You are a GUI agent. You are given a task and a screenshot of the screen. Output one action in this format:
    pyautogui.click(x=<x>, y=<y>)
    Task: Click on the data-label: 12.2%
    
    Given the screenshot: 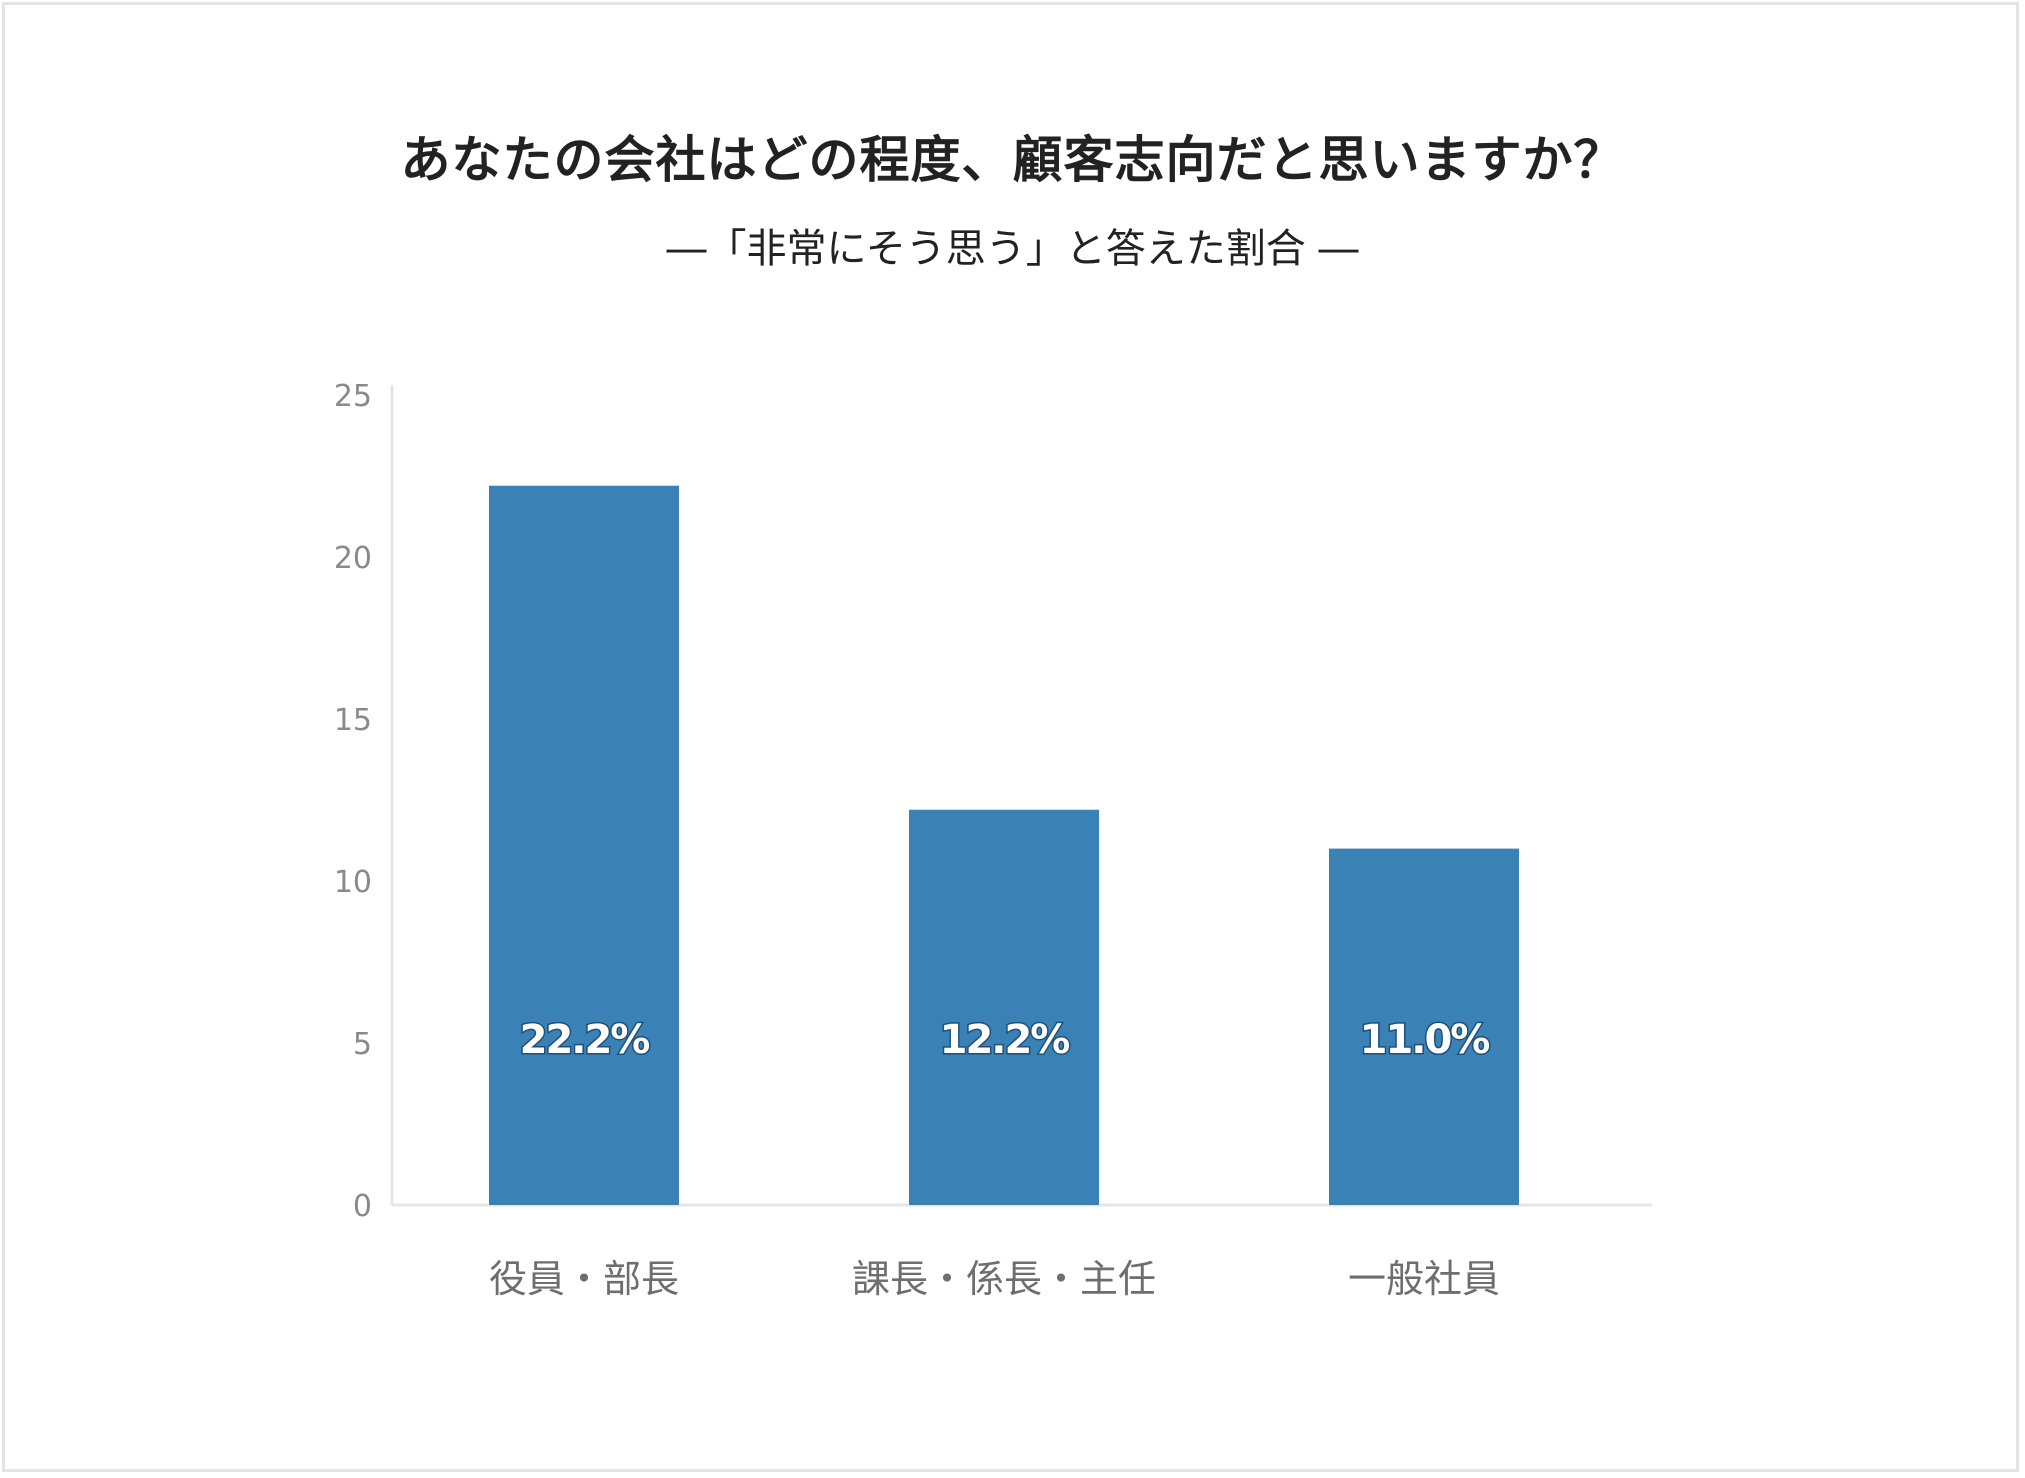 What is the action you would take?
    pyautogui.click(x=1005, y=1040)
    